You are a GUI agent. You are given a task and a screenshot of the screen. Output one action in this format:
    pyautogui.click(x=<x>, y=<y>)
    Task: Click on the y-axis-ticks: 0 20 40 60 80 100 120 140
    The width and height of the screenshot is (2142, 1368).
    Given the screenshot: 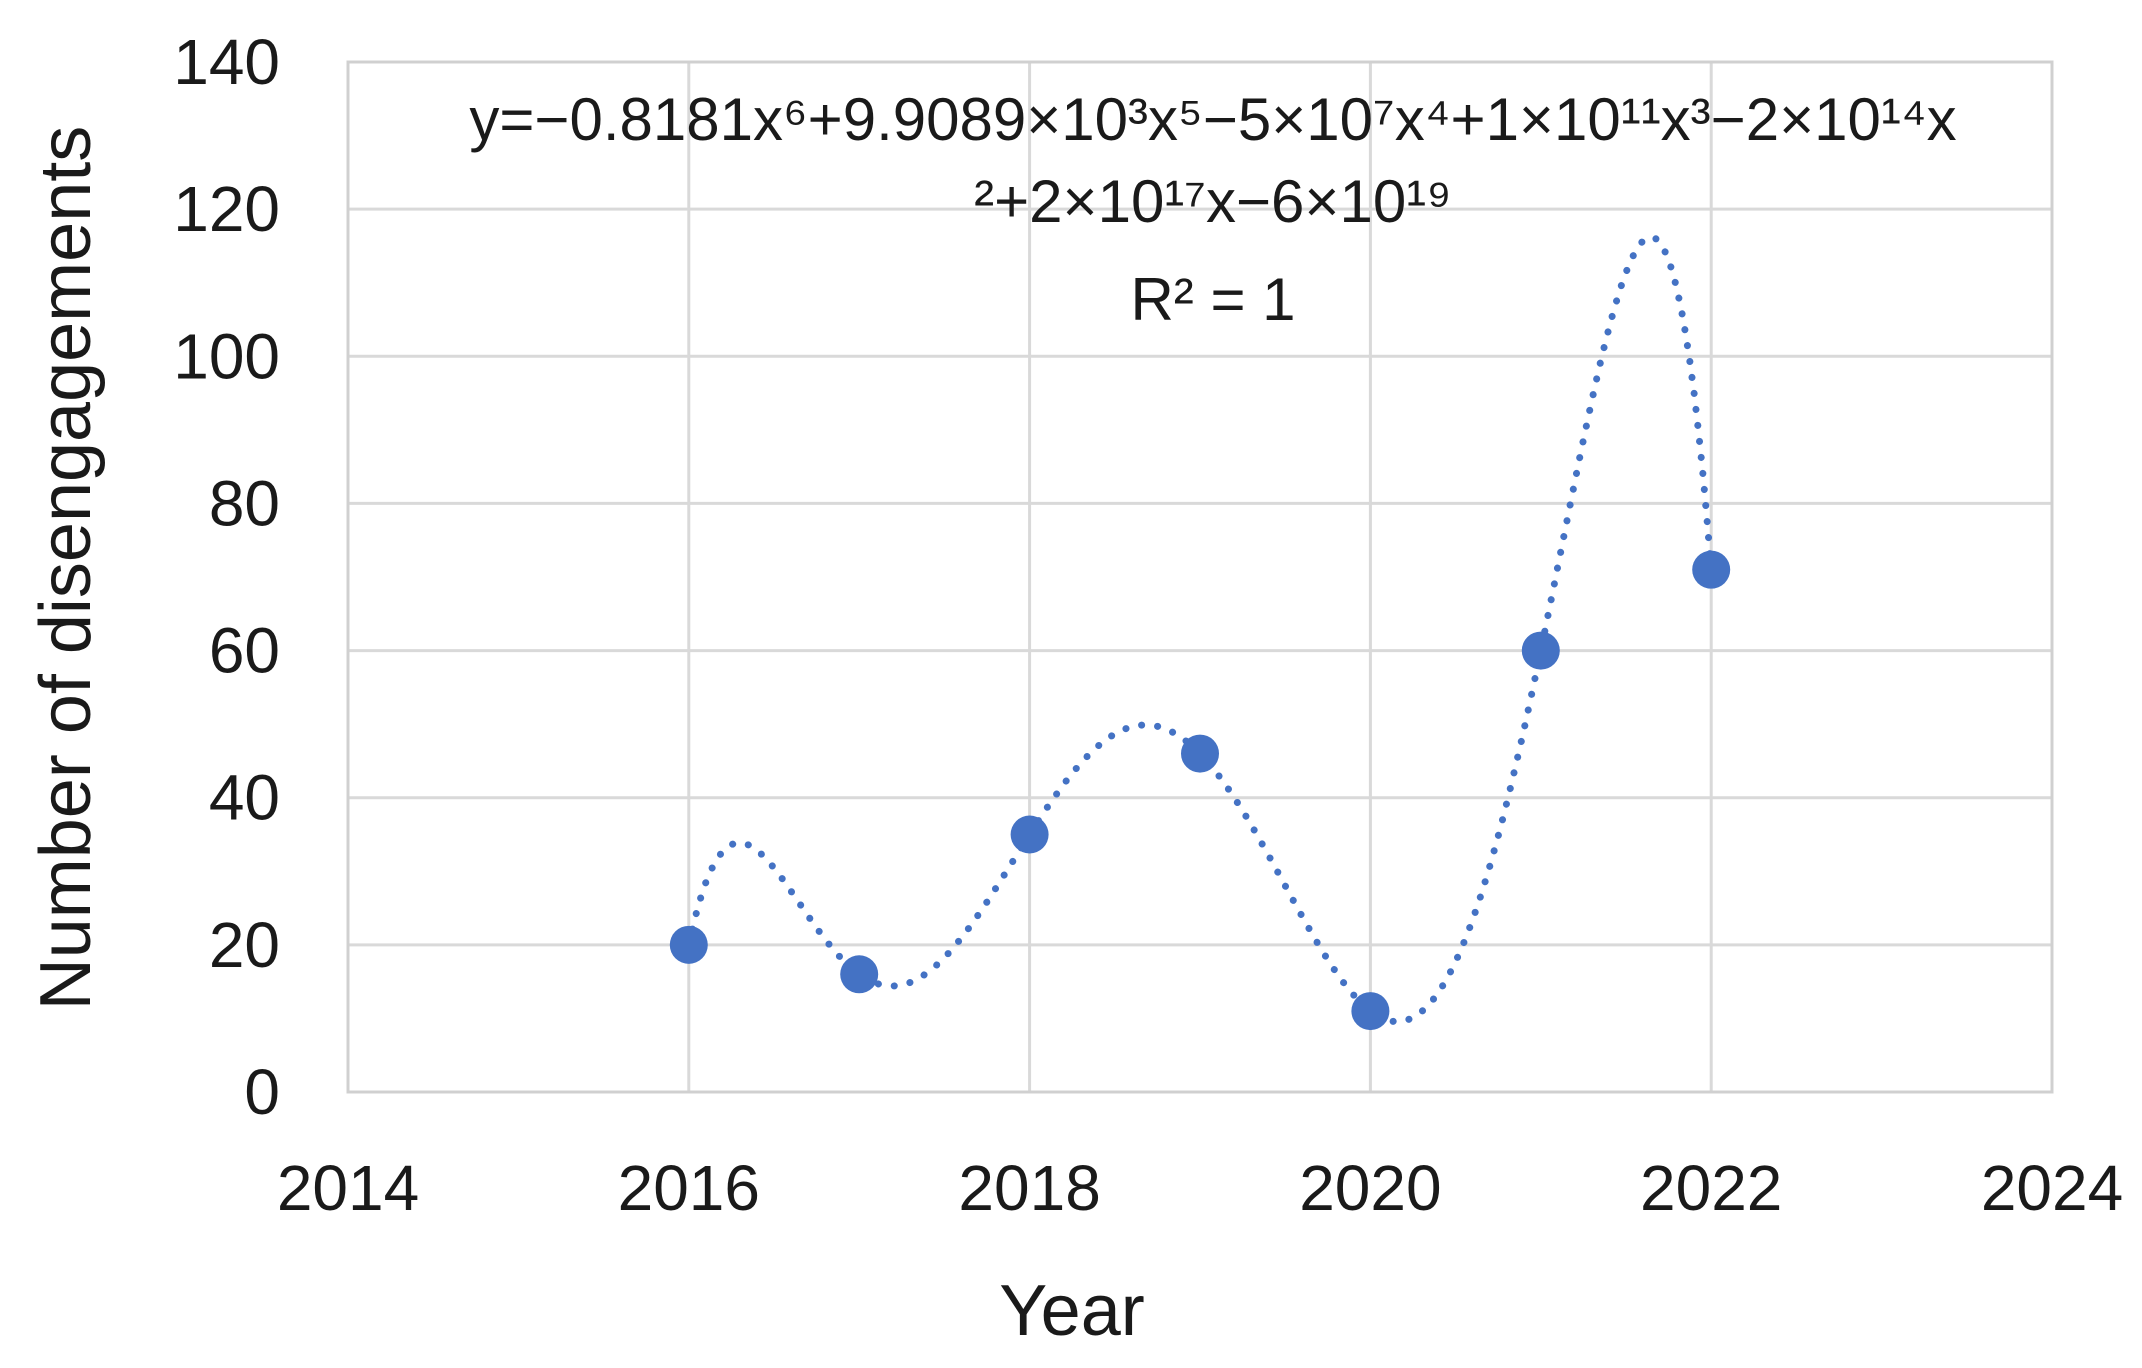 What is the action you would take?
    pyautogui.click(x=226, y=577)
    